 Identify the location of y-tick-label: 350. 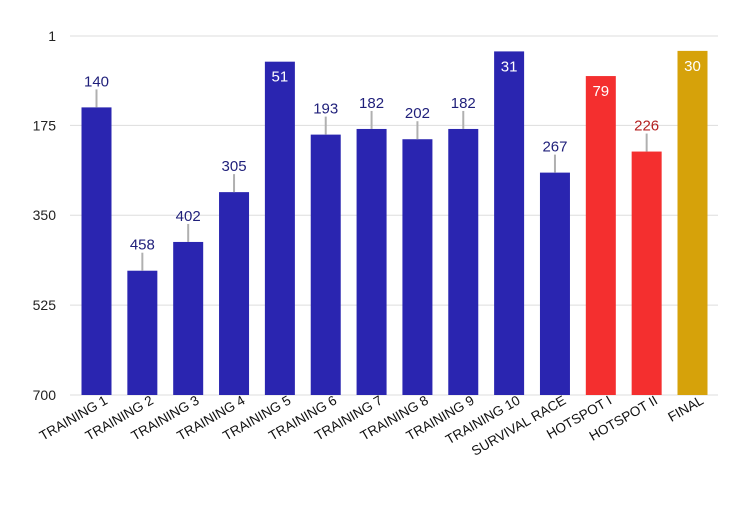
(45, 215).